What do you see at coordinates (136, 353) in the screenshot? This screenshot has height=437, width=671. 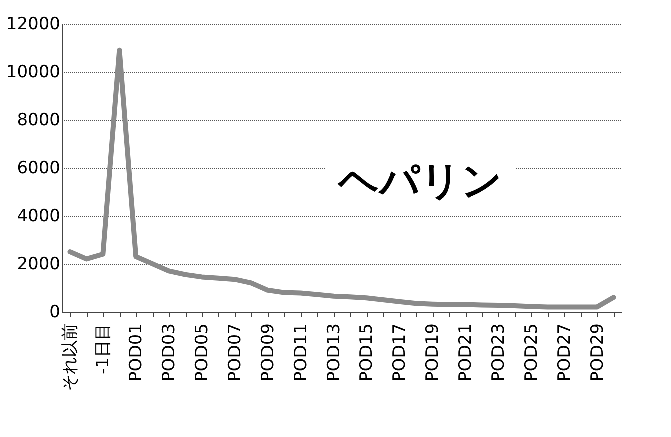 I see `x-tick-label: POD01` at bounding box center [136, 353].